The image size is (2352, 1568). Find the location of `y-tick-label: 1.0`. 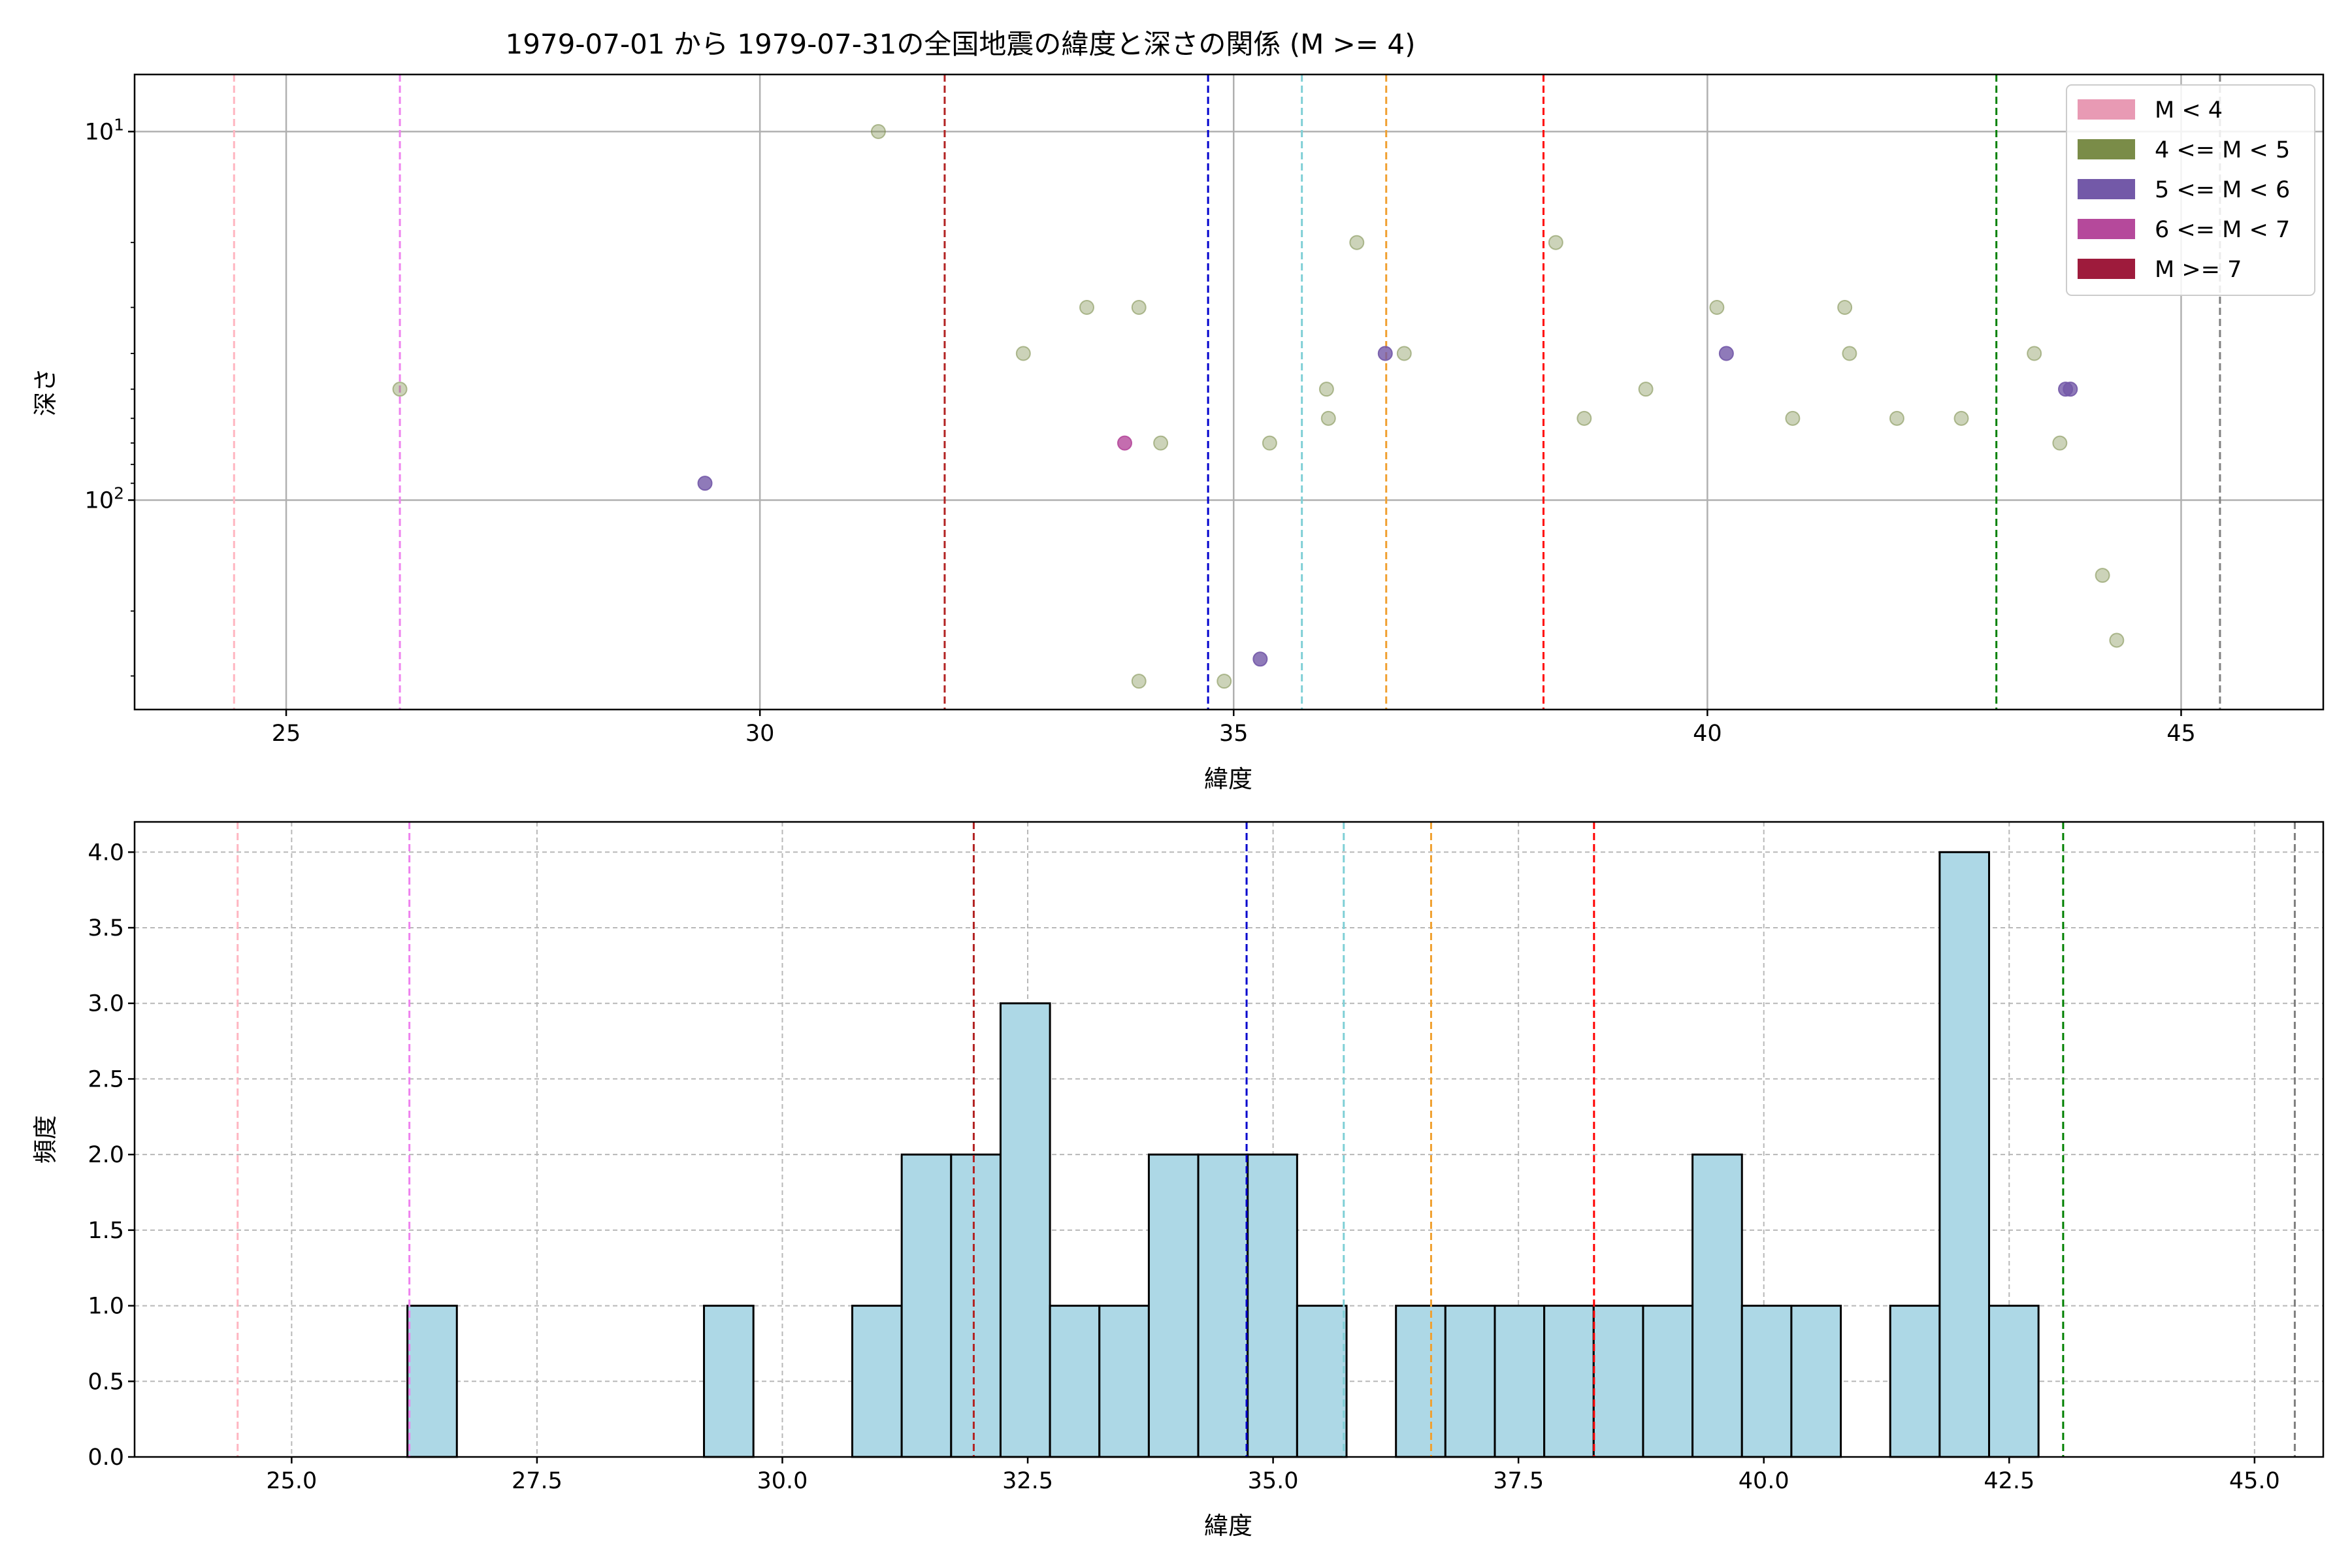

y-tick-label: 1.0 is located at coordinates (106, 1307).